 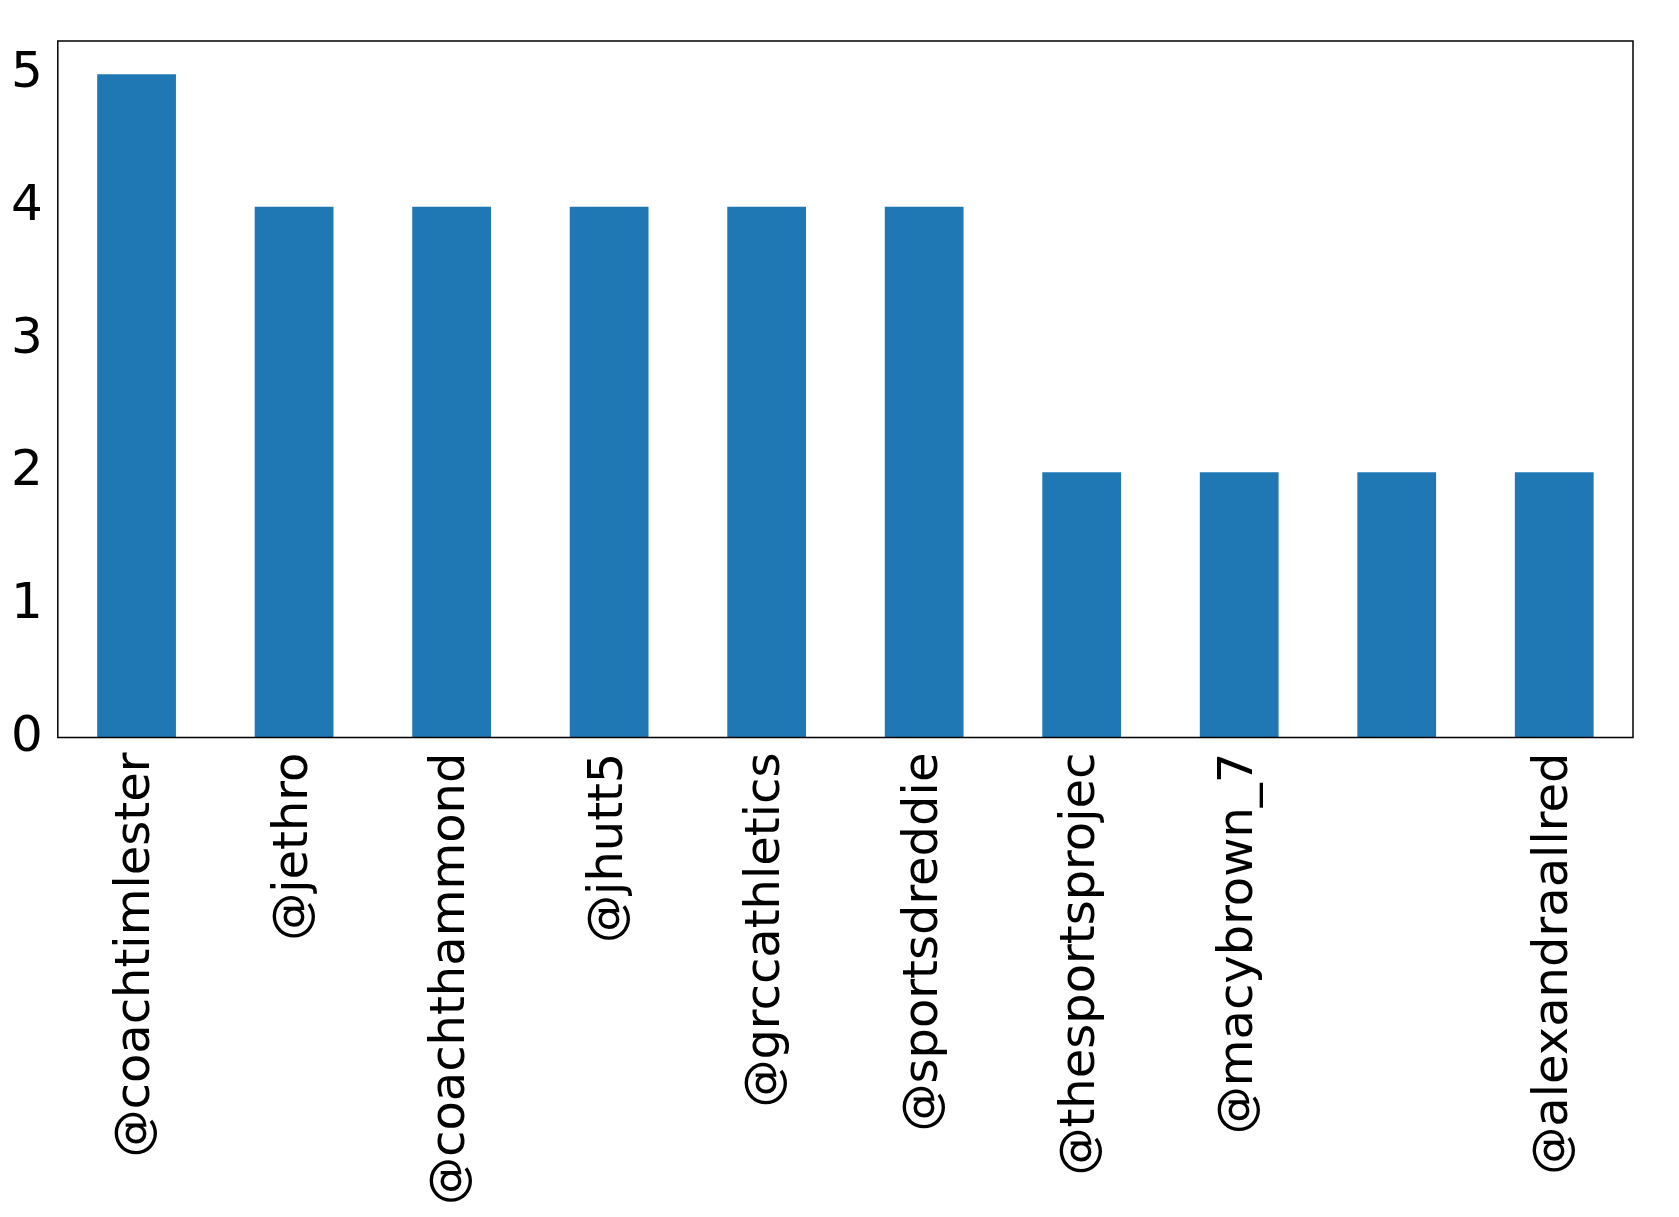 What do you see at coordinates (919, 942) in the screenshot?
I see `x-tick-label: @sportsdreddie` at bounding box center [919, 942].